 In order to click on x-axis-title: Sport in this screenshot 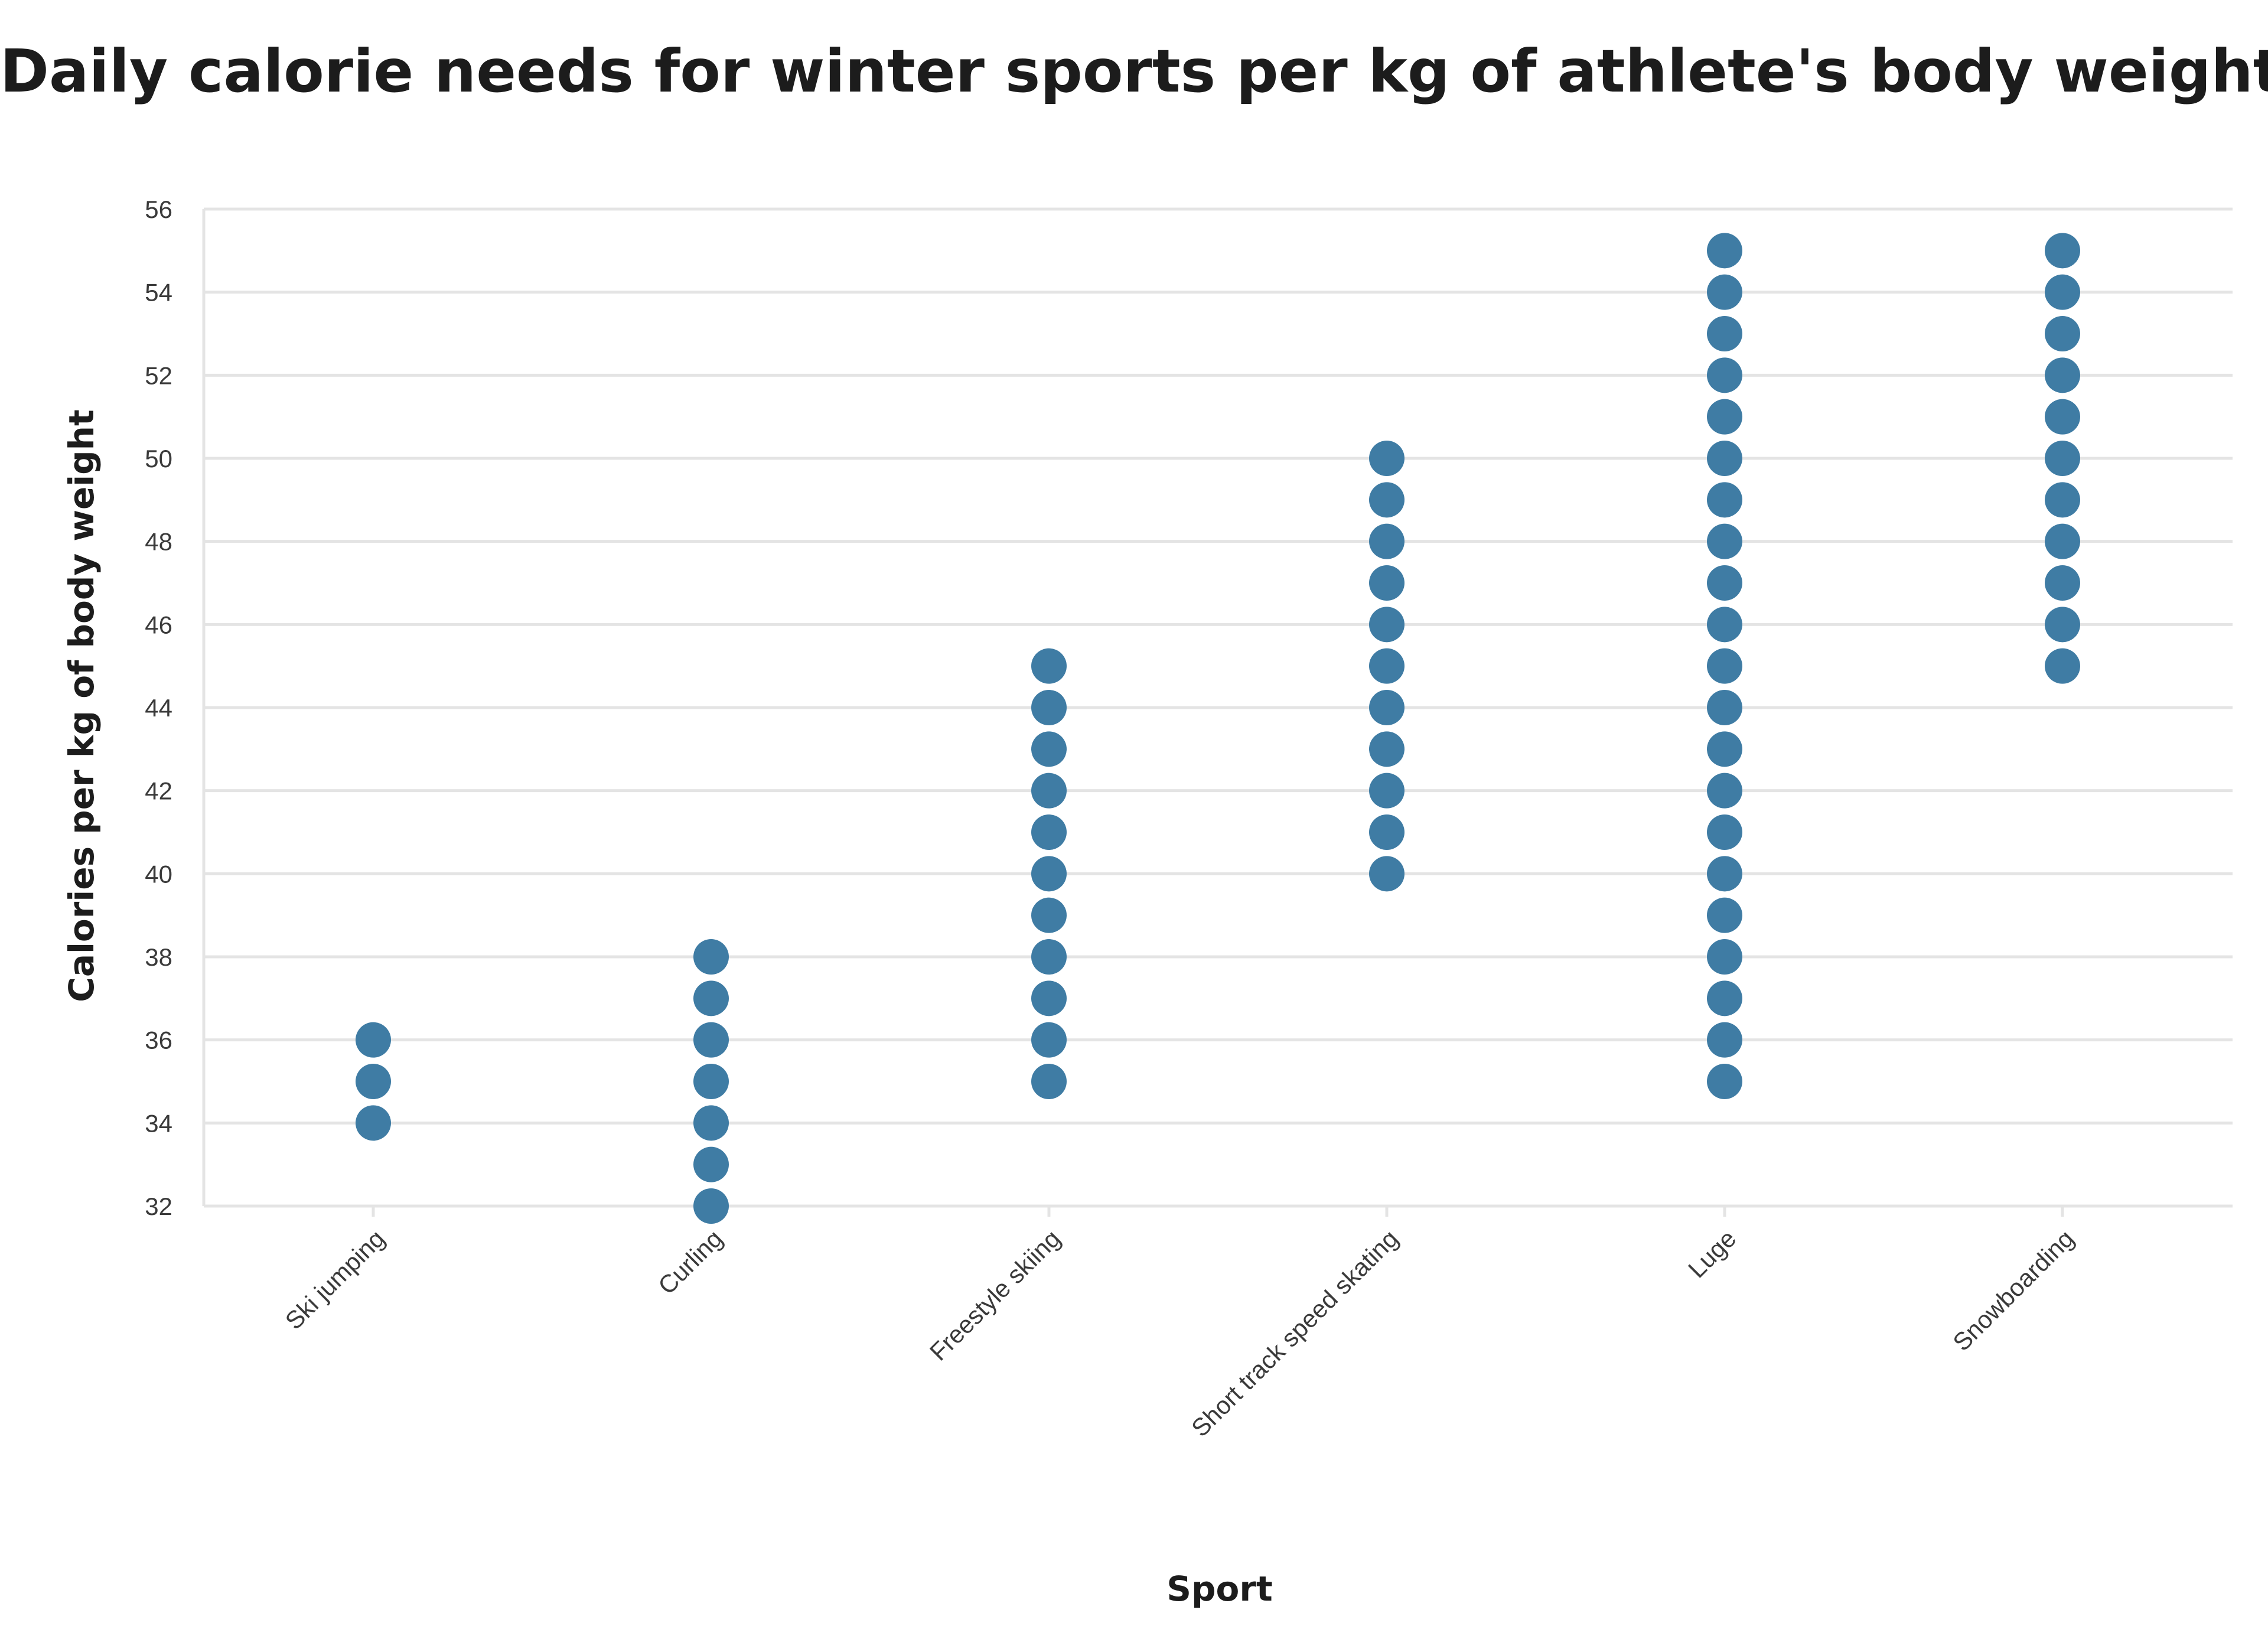, I will do `click(1219, 1589)`.